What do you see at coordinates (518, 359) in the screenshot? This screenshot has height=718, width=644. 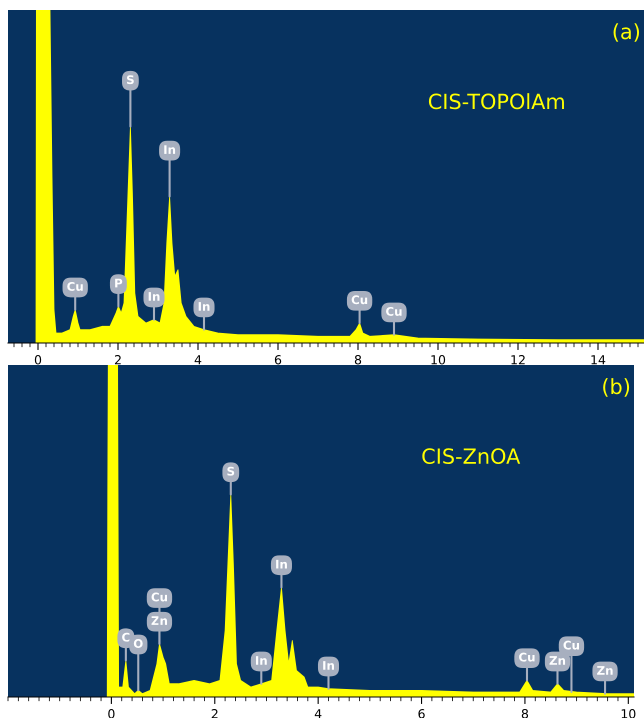 I see `x-tick-label: 12` at bounding box center [518, 359].